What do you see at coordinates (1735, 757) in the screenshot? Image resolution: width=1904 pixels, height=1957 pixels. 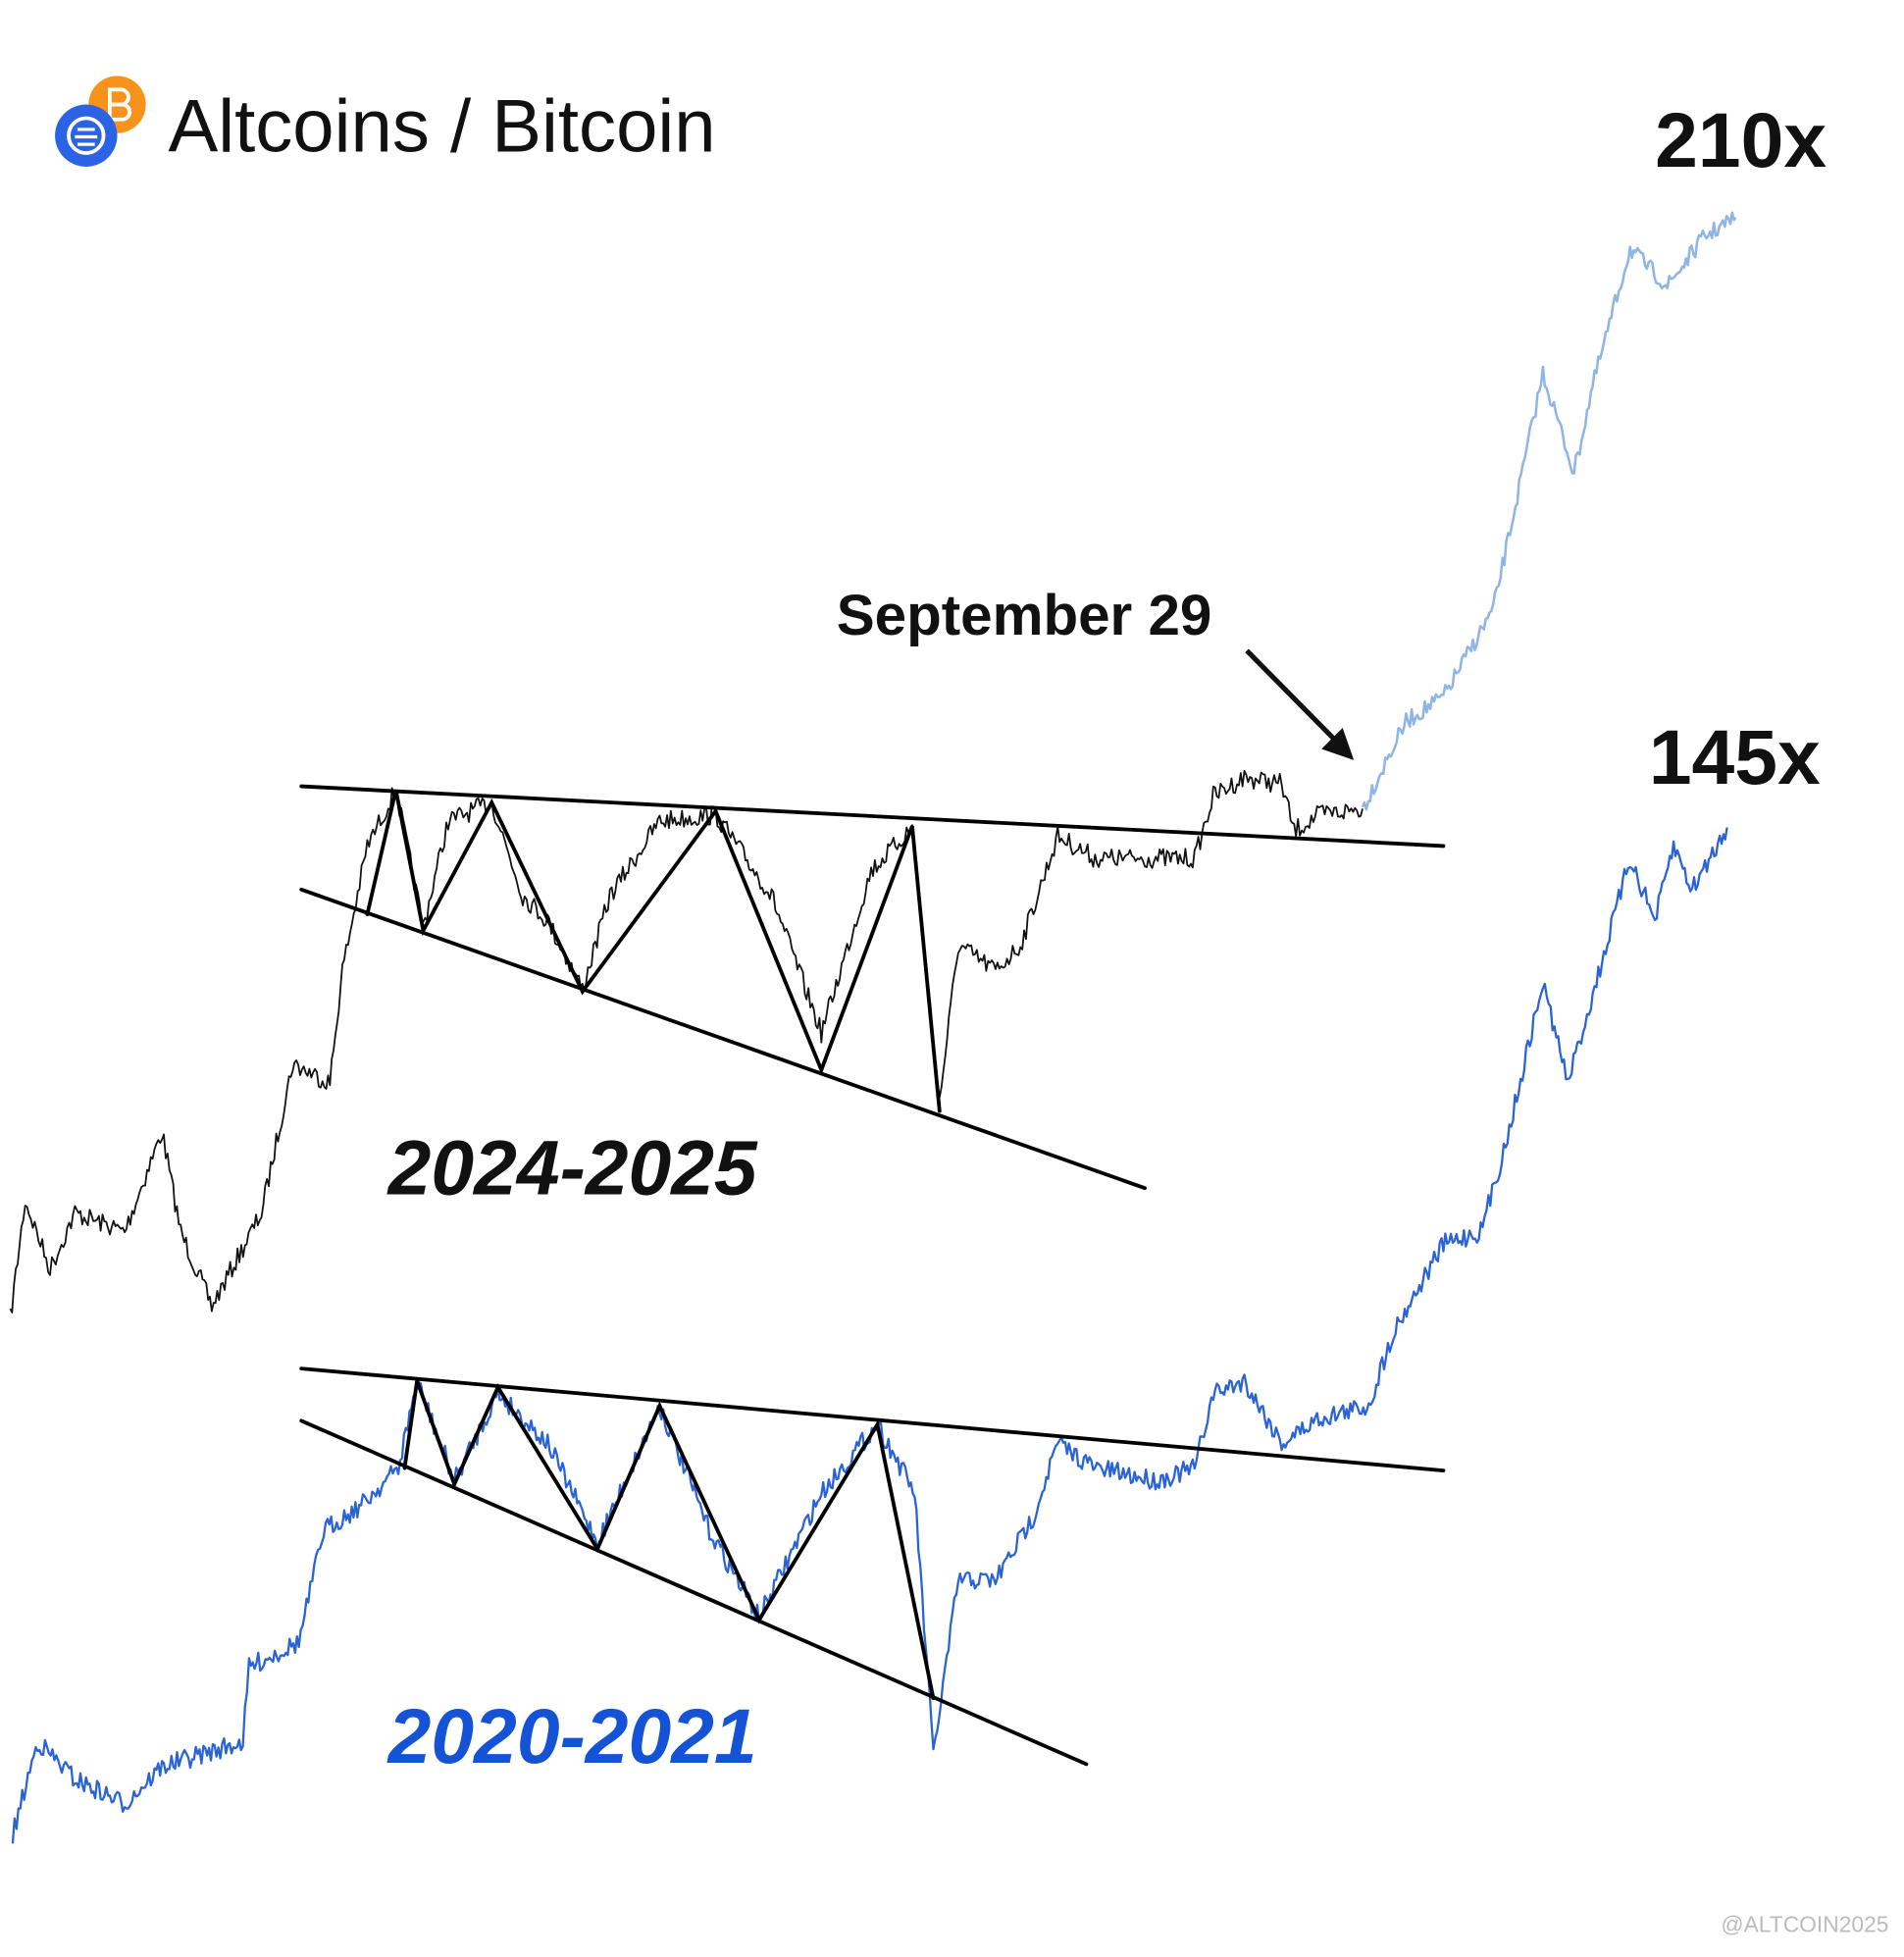 I see `multiple-label: 145x` at bounding box center [1735, 757].